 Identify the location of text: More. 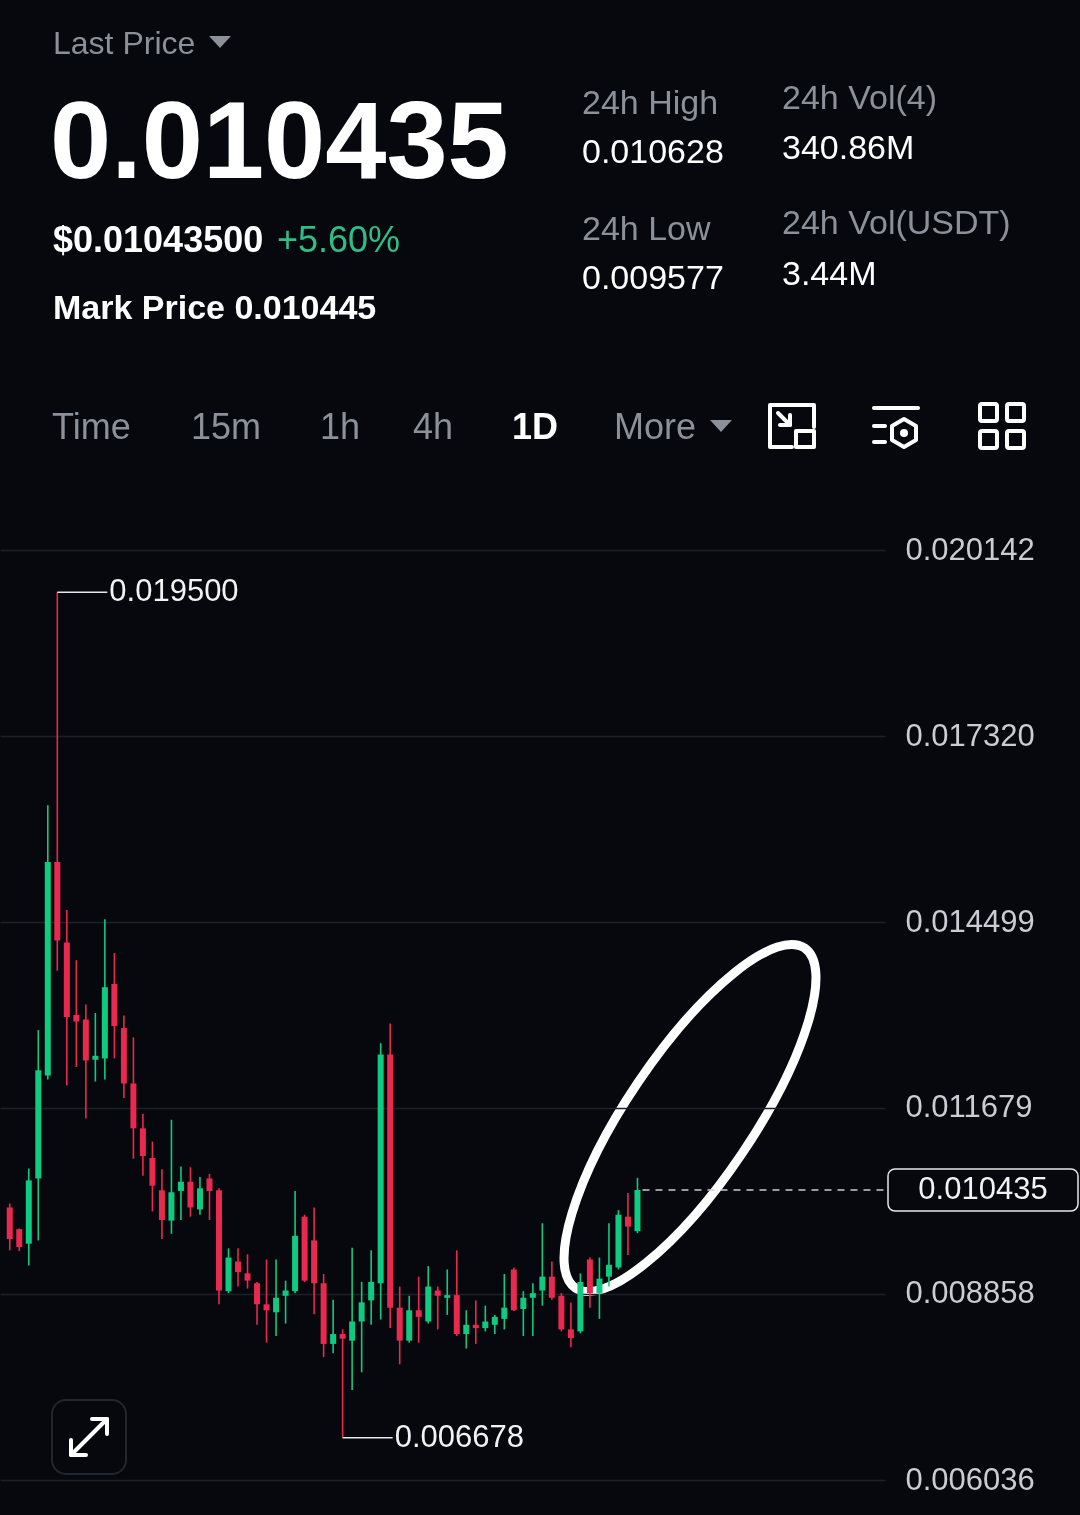
(655, 427).